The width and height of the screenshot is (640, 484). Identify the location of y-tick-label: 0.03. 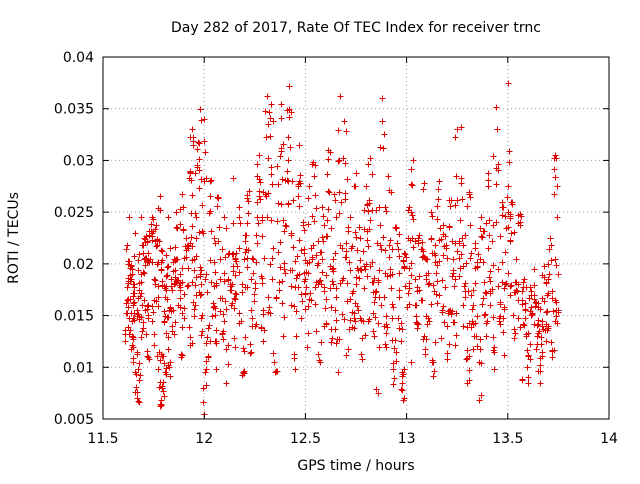
(78, 161).